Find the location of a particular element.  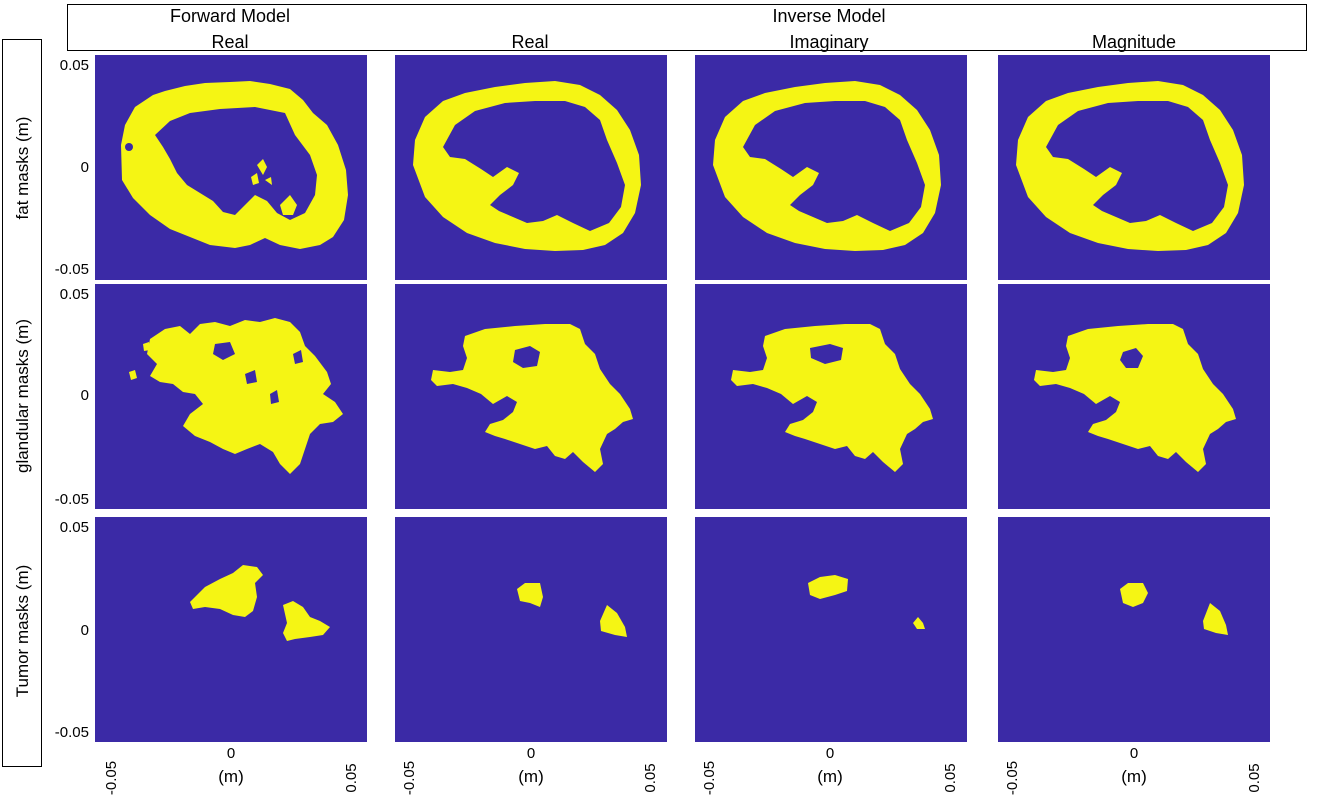

panel-glandular-inverse-real is located at coordinates (531, 396).